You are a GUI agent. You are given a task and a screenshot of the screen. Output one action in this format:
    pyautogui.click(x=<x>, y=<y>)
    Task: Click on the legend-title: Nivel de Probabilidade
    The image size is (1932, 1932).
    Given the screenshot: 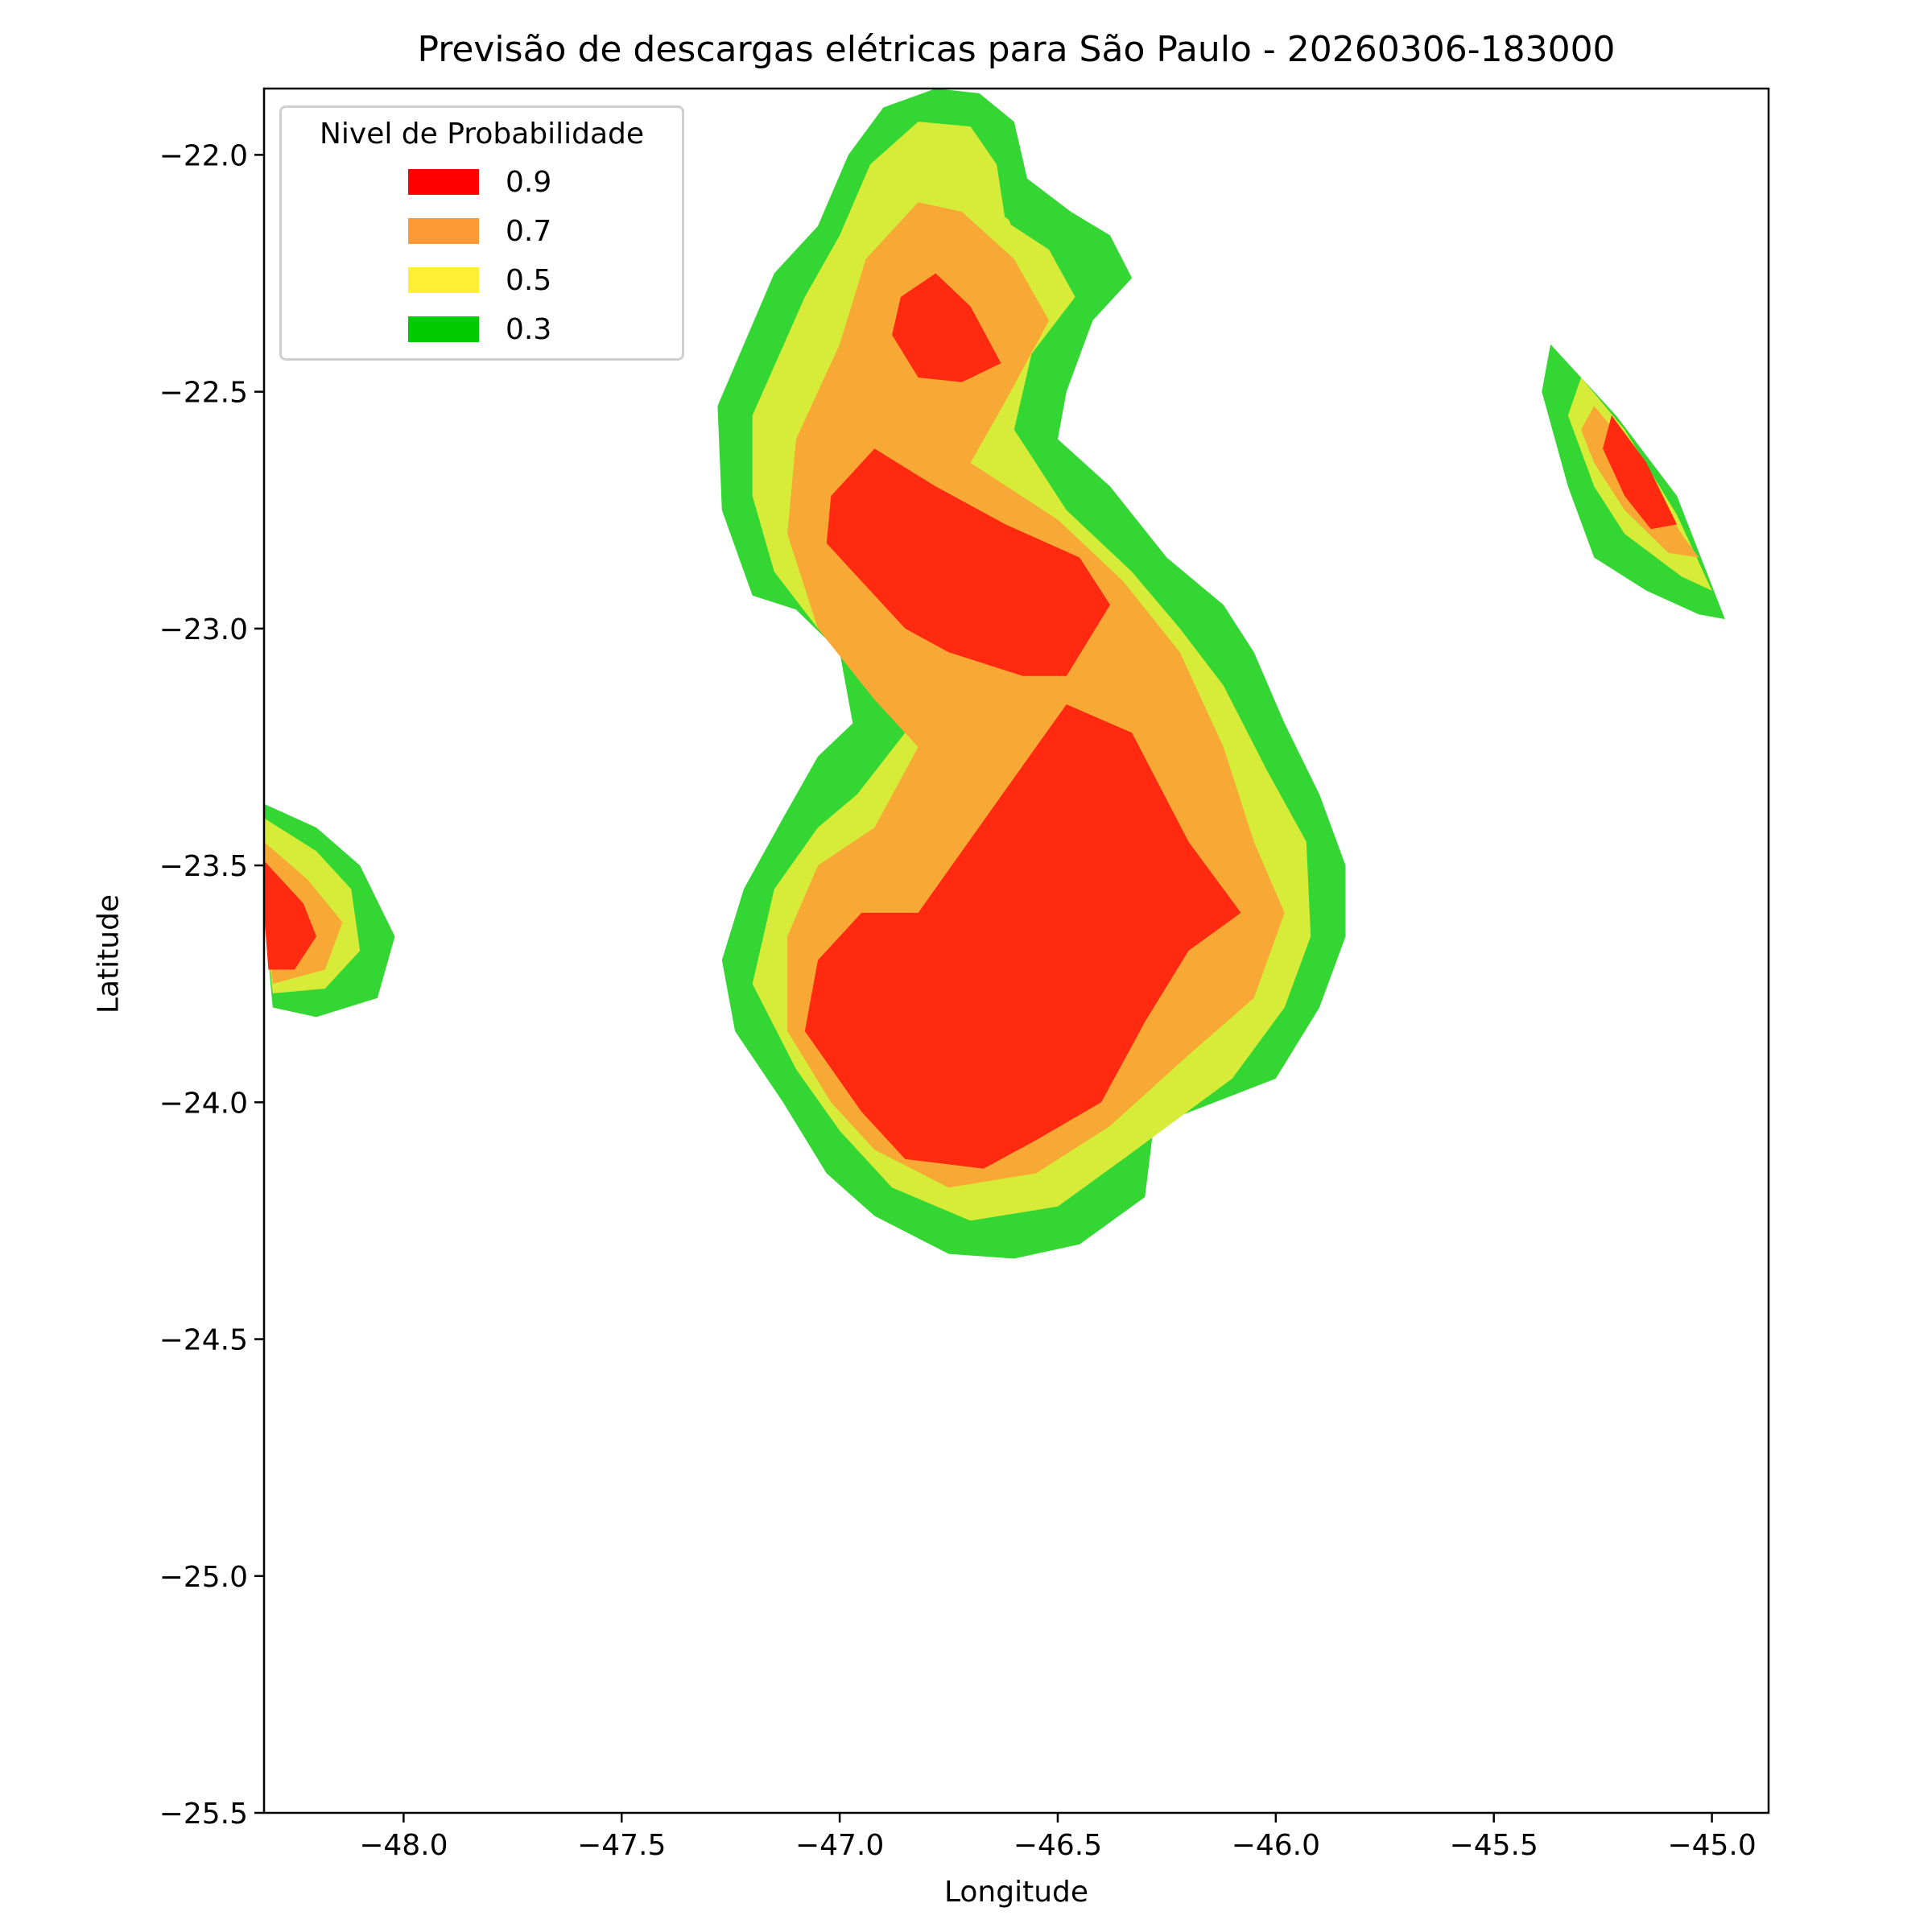 What is the action you would take?
    pyautogui.click(x=482, y=134)
    